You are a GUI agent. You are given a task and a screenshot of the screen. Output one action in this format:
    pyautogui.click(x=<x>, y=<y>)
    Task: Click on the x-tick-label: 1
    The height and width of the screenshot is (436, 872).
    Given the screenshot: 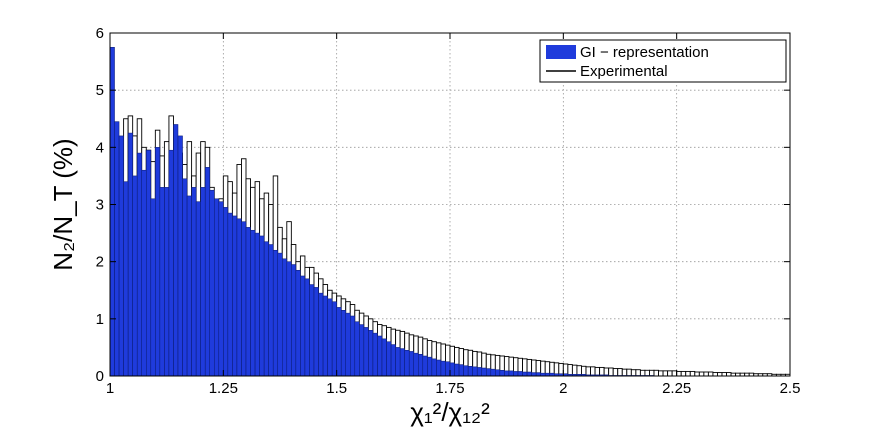 What is the action you would take?
    pyautogui.click(x=110, y=388)
    